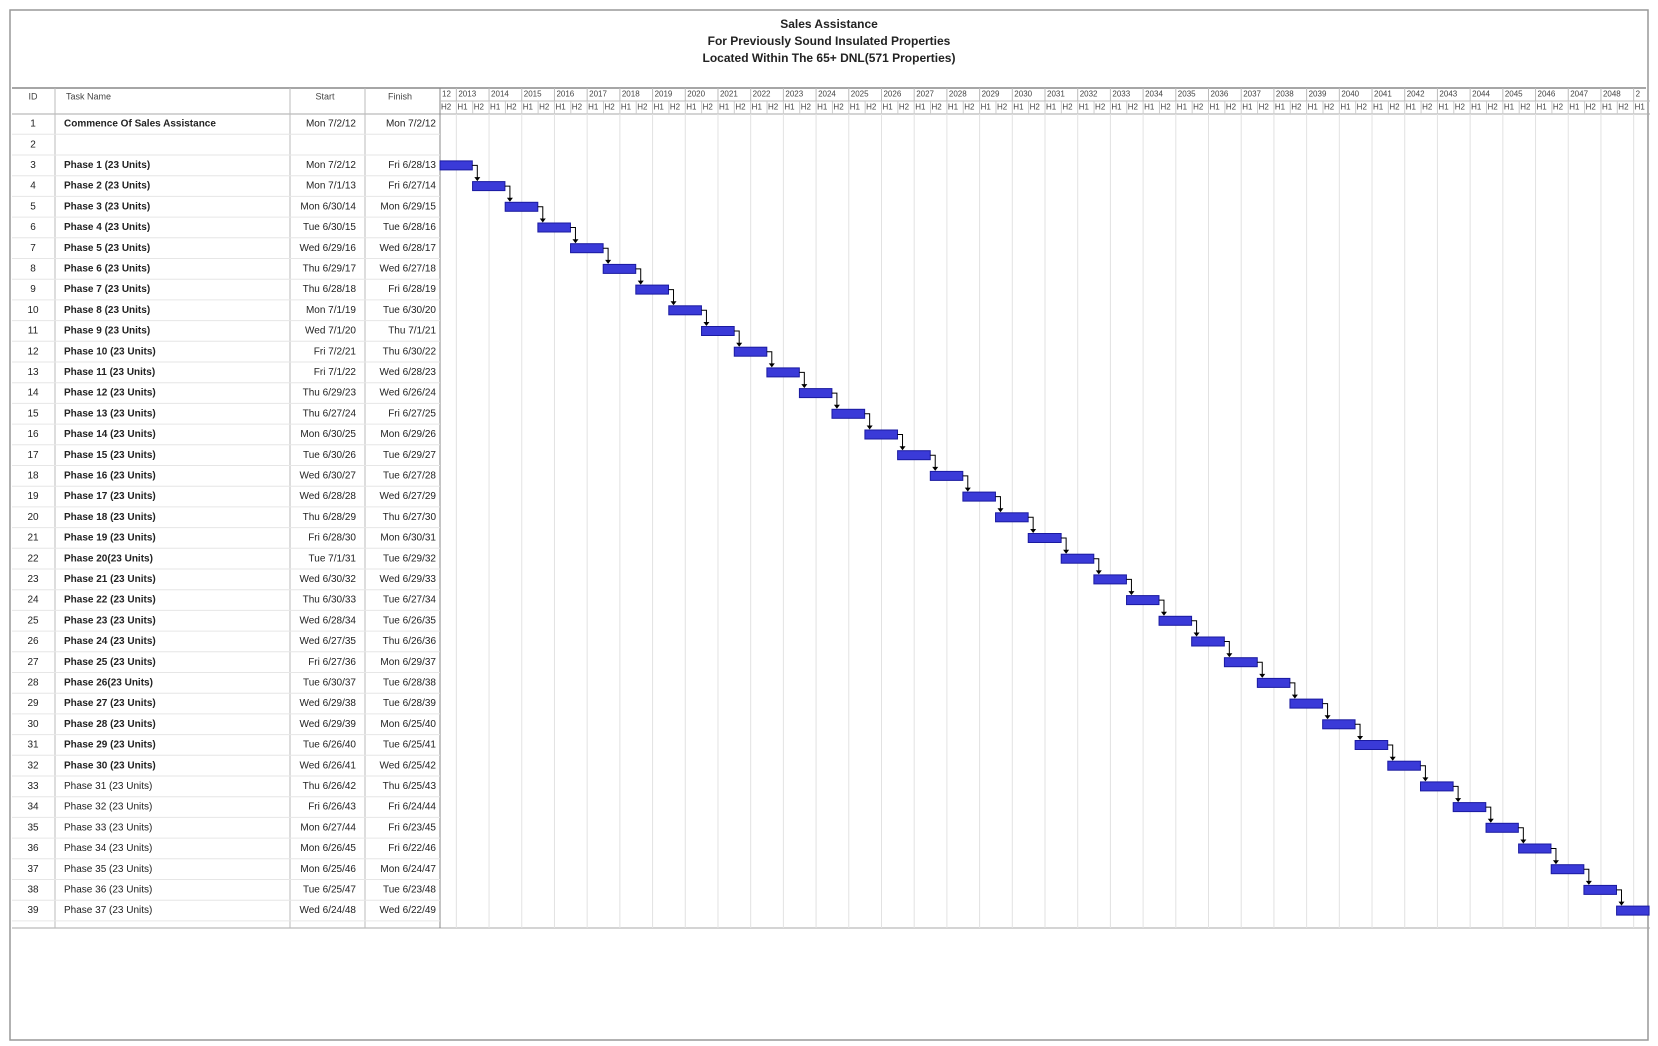  I want to click on task-id: 3, so click(33, 165).